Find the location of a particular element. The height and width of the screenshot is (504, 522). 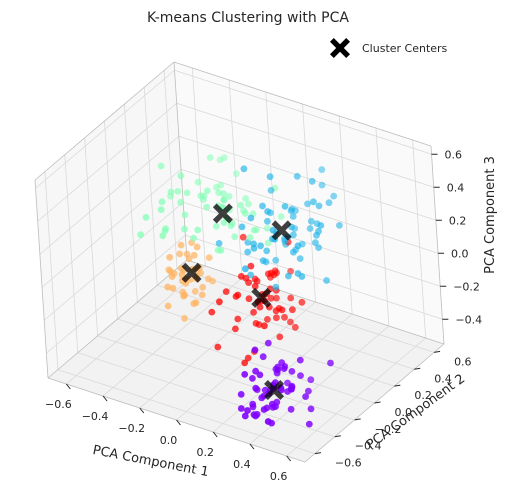

grid-line-z-left is located at coordinates (113, 261).